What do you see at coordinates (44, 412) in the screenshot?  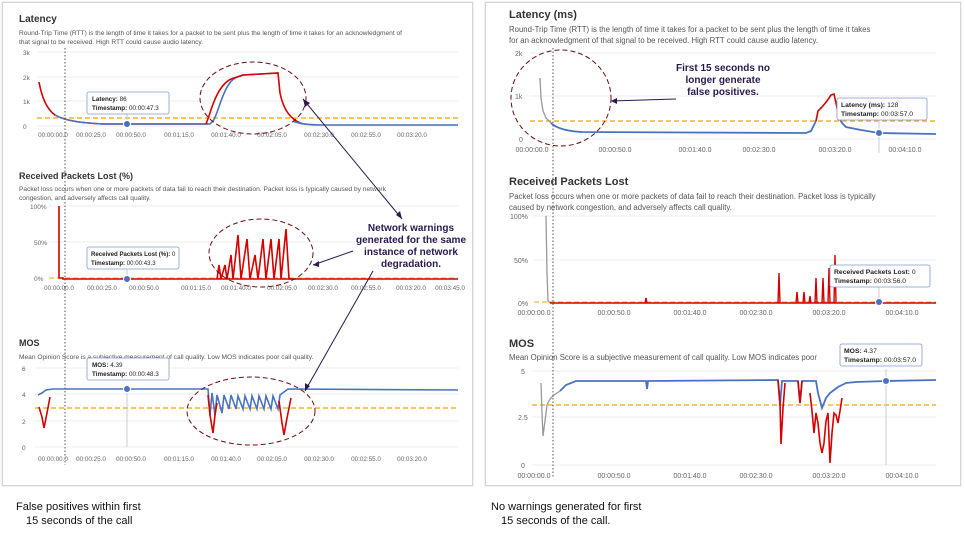 I see `mos-series-warning-start` at bounding box center [44, 412].